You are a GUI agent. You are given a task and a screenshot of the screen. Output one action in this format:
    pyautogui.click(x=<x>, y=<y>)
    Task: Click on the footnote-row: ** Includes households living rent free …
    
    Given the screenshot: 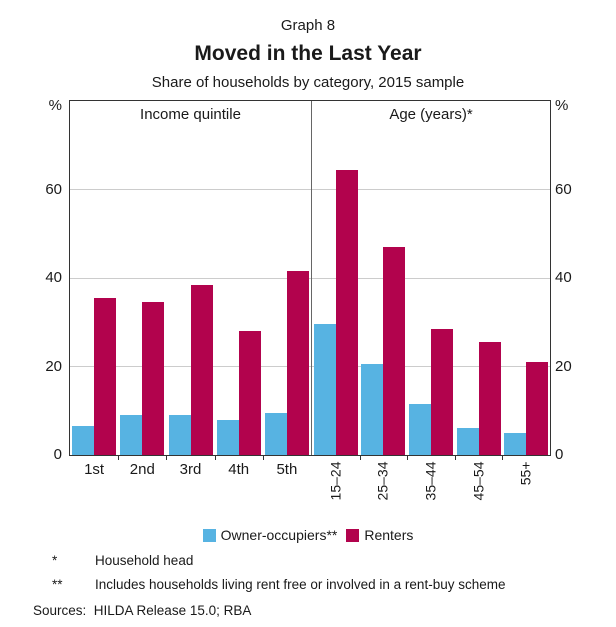 What is the action you would take?
    pyautogui.click(x=313, y=584)
    